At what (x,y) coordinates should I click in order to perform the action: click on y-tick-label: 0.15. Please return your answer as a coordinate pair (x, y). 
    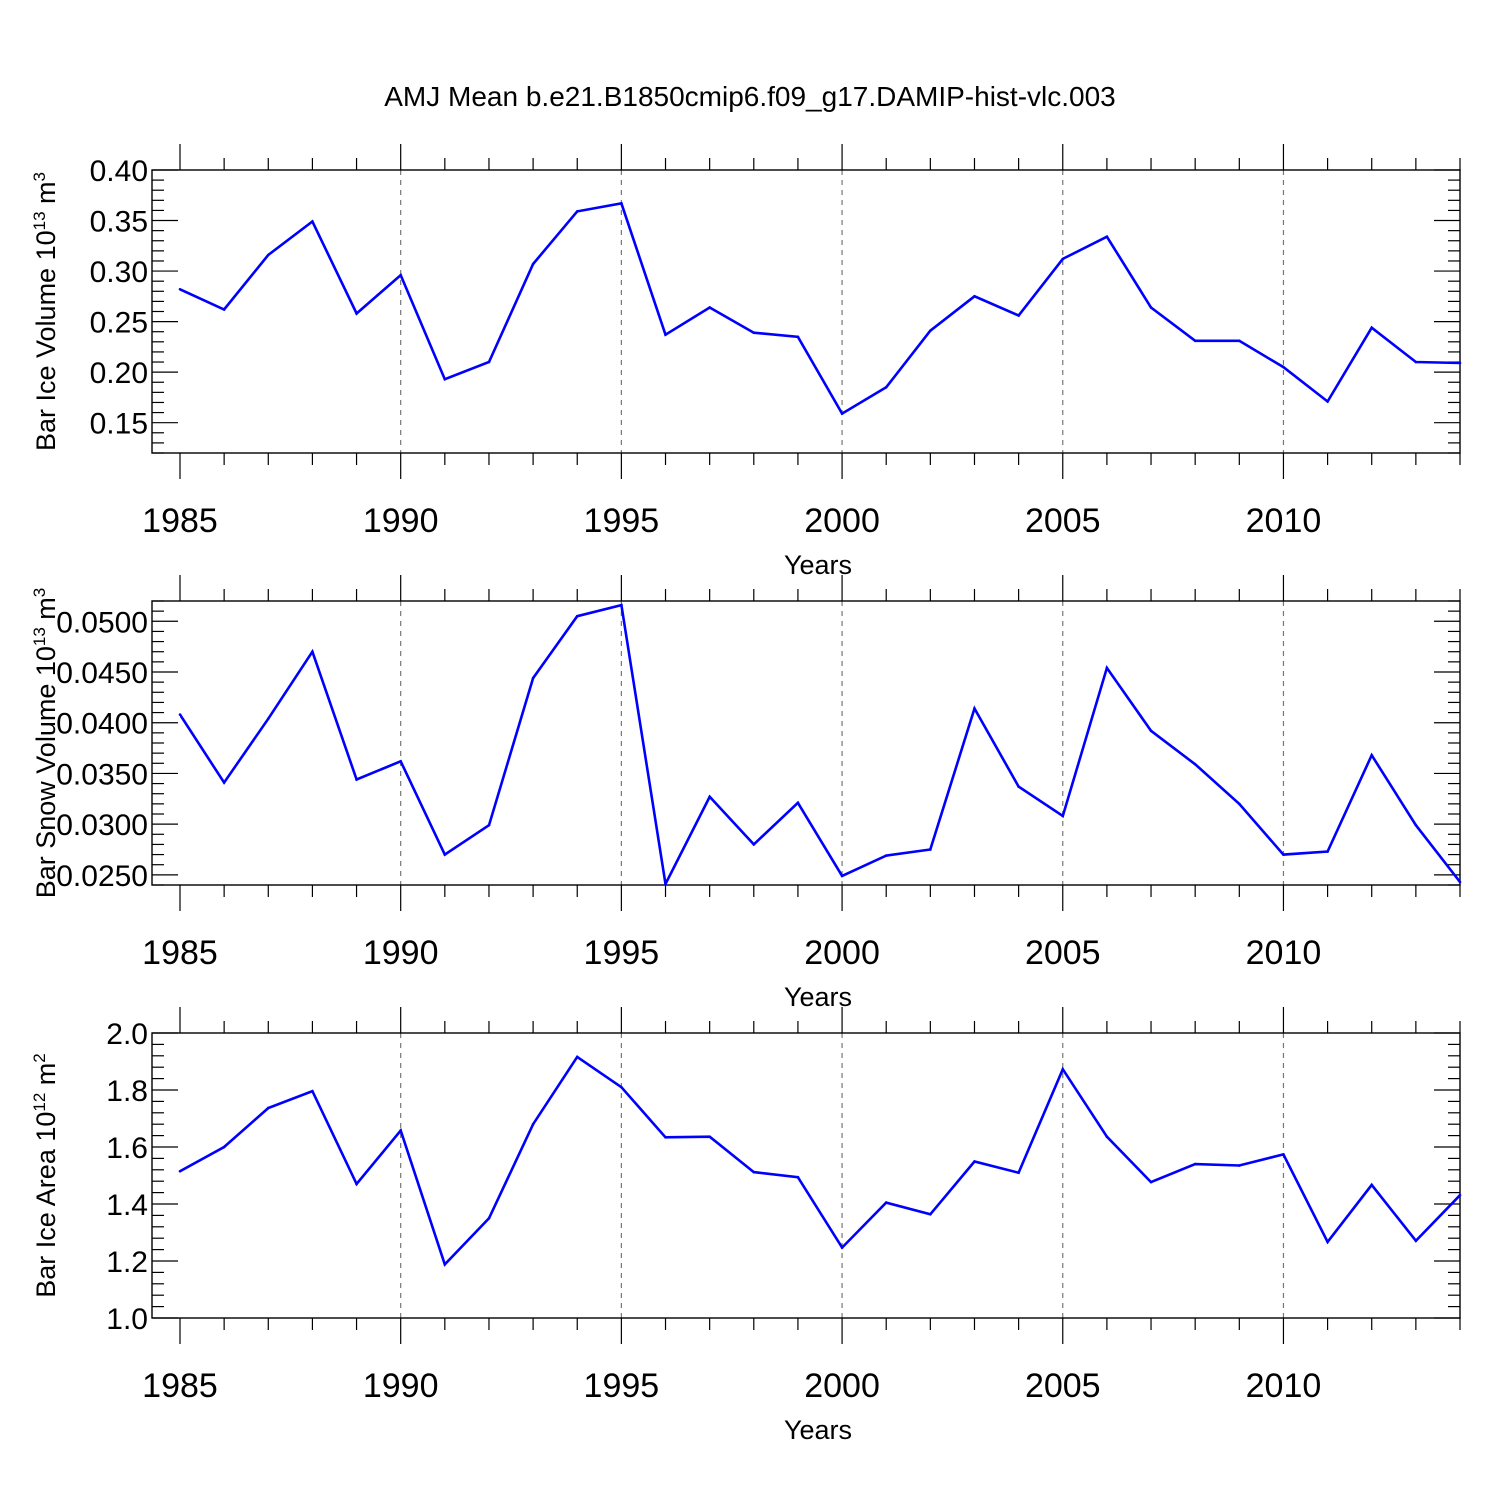
    Looking at the image, I should click on (119, 424).